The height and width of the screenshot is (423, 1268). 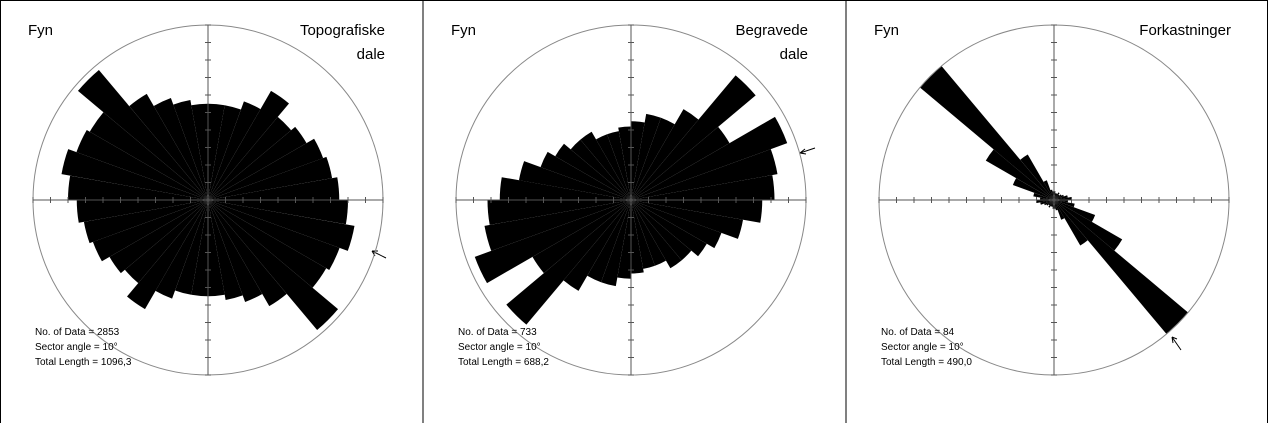 I want to click on annotation: No. of Data = 2853, so click(x=77, y=332).